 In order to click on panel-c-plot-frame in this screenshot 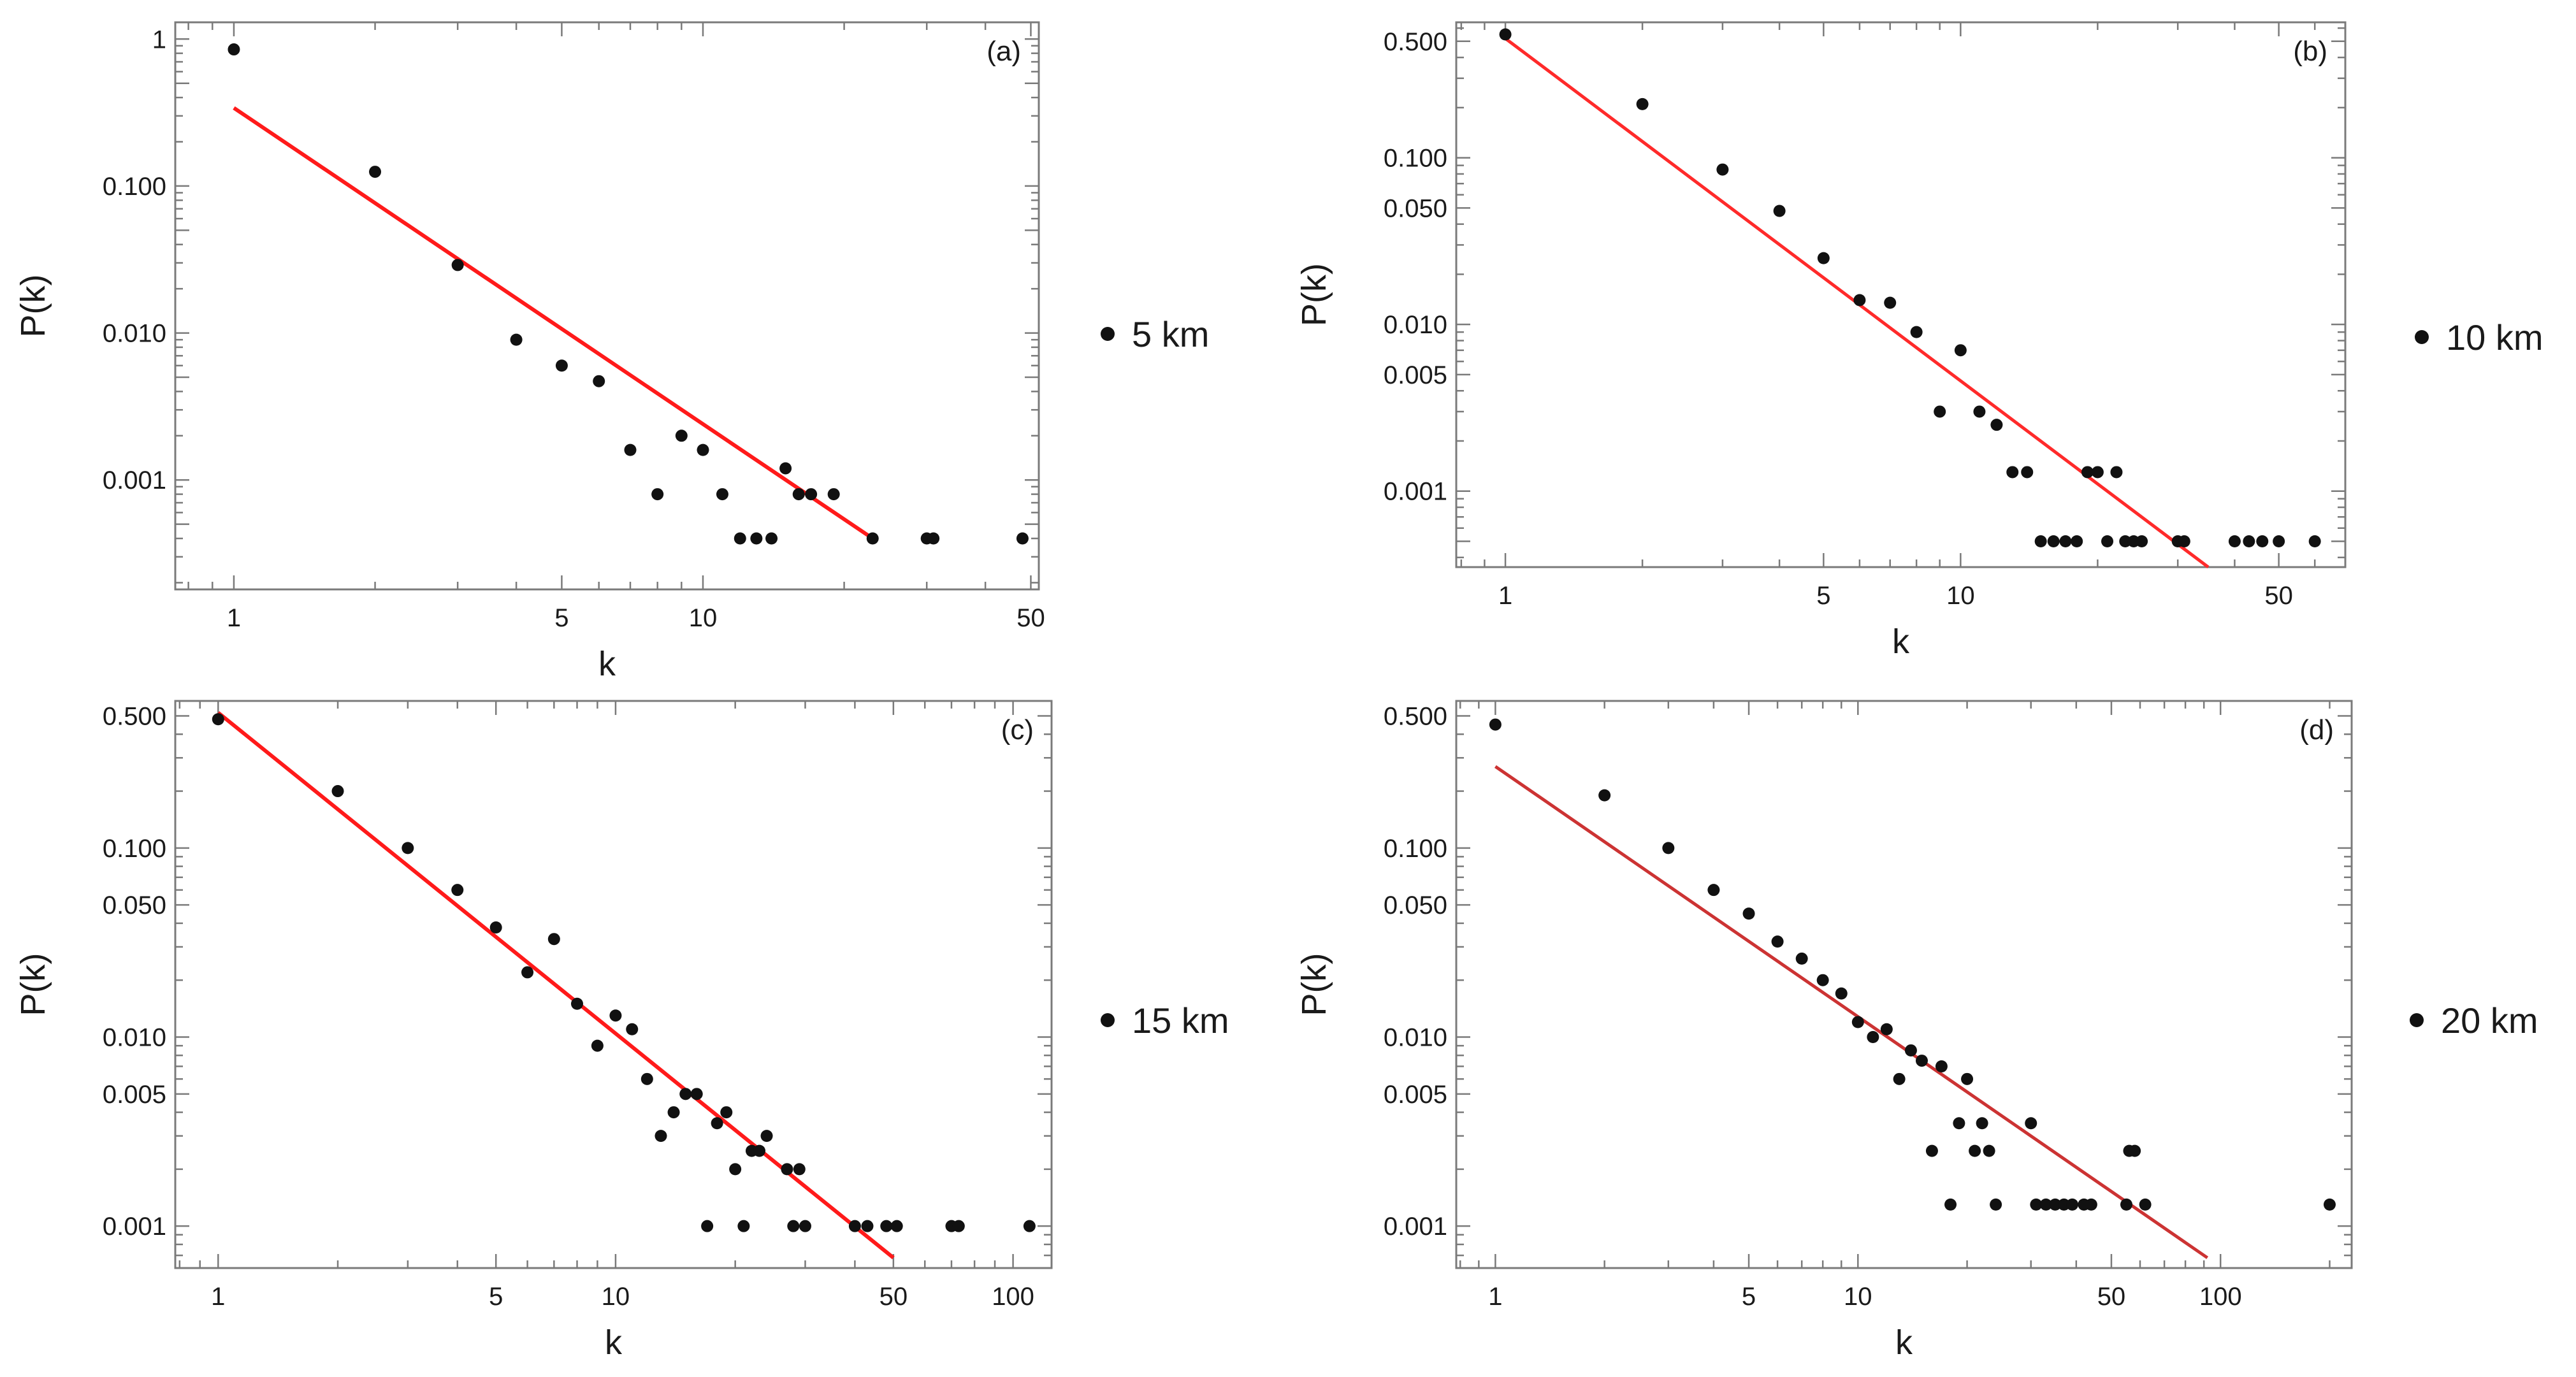, I will do `click(613, 984)`.